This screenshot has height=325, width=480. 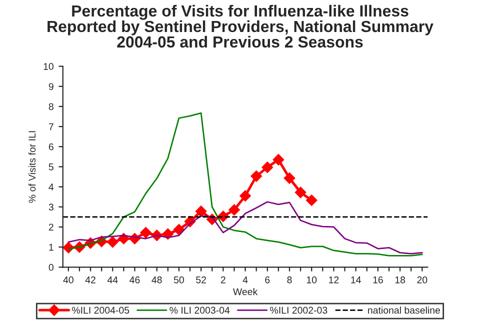 What do you see at coordinates (51, 227) in the screenshot?
I see `y-tick-label: 2` at bounding box center [51, 227].